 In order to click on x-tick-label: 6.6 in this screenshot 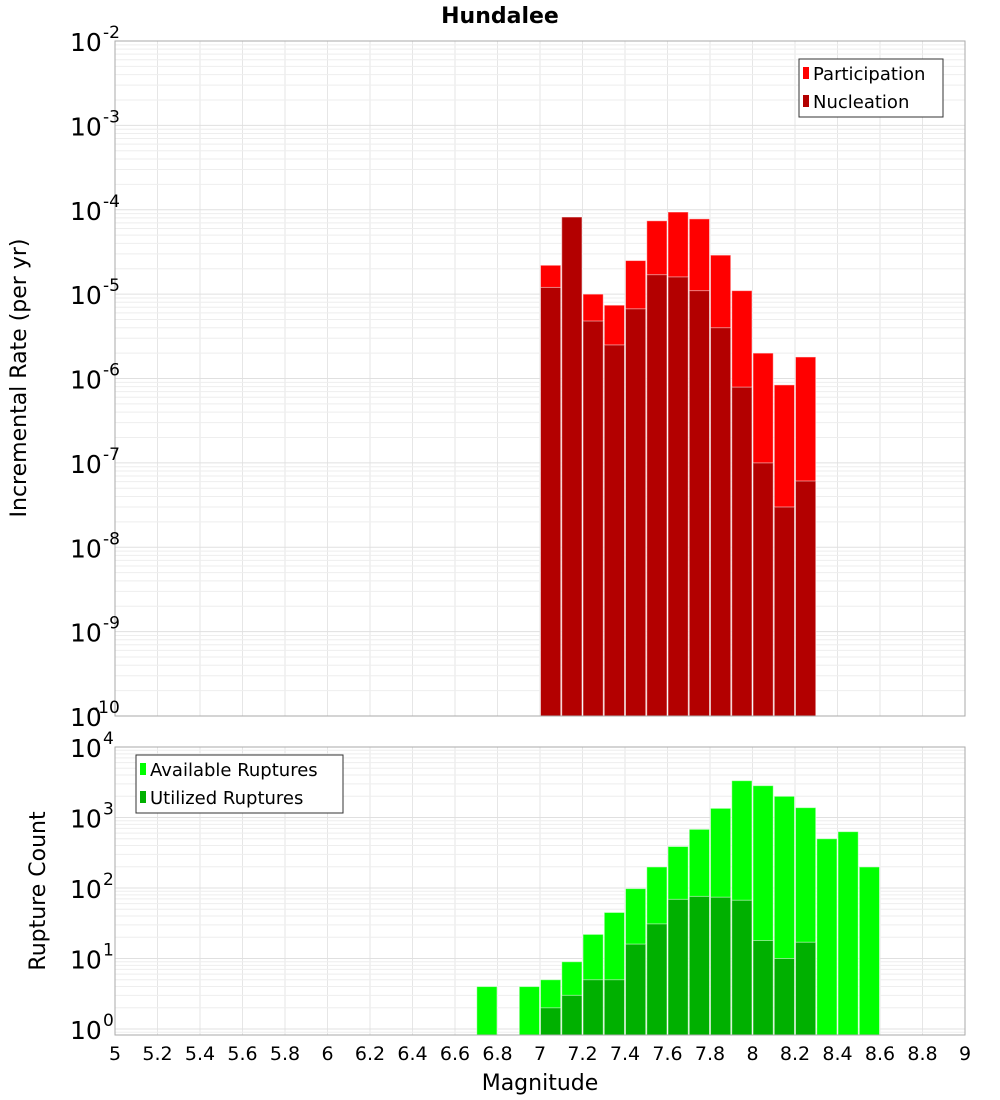, I will do `click(455, 1054)`.